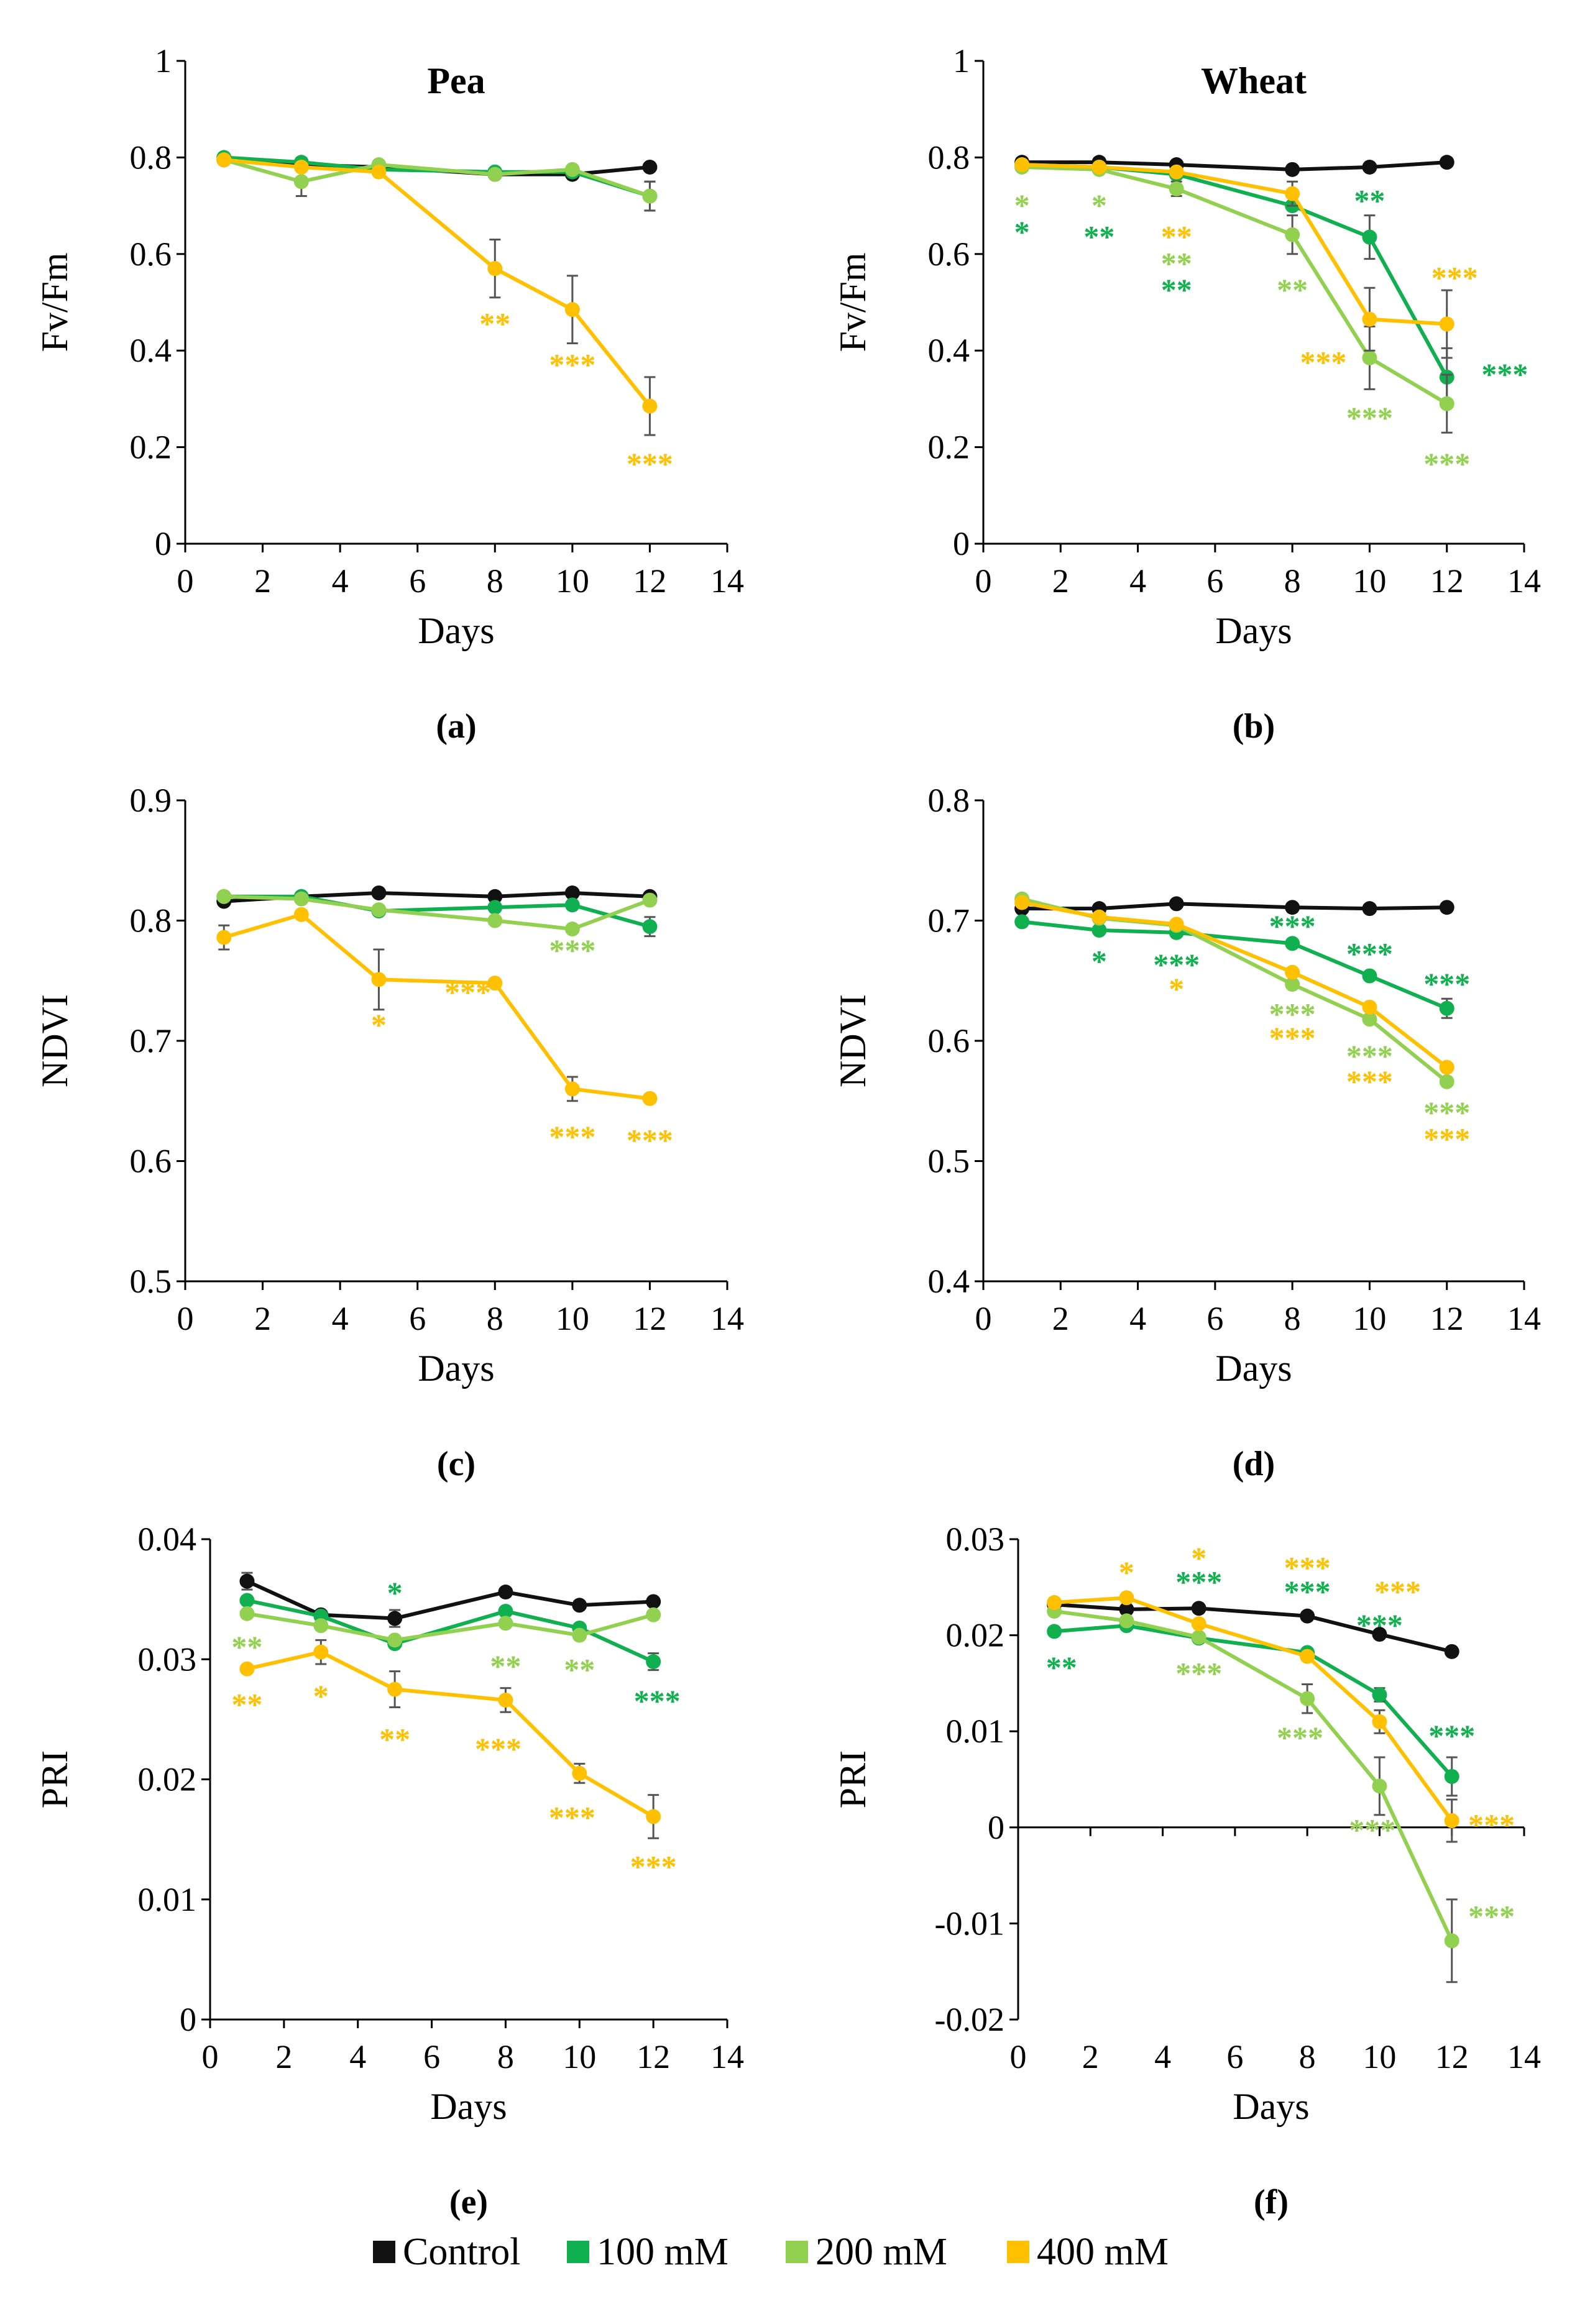  I want to click on y-tick-label: 0.8, so click(151, 921).